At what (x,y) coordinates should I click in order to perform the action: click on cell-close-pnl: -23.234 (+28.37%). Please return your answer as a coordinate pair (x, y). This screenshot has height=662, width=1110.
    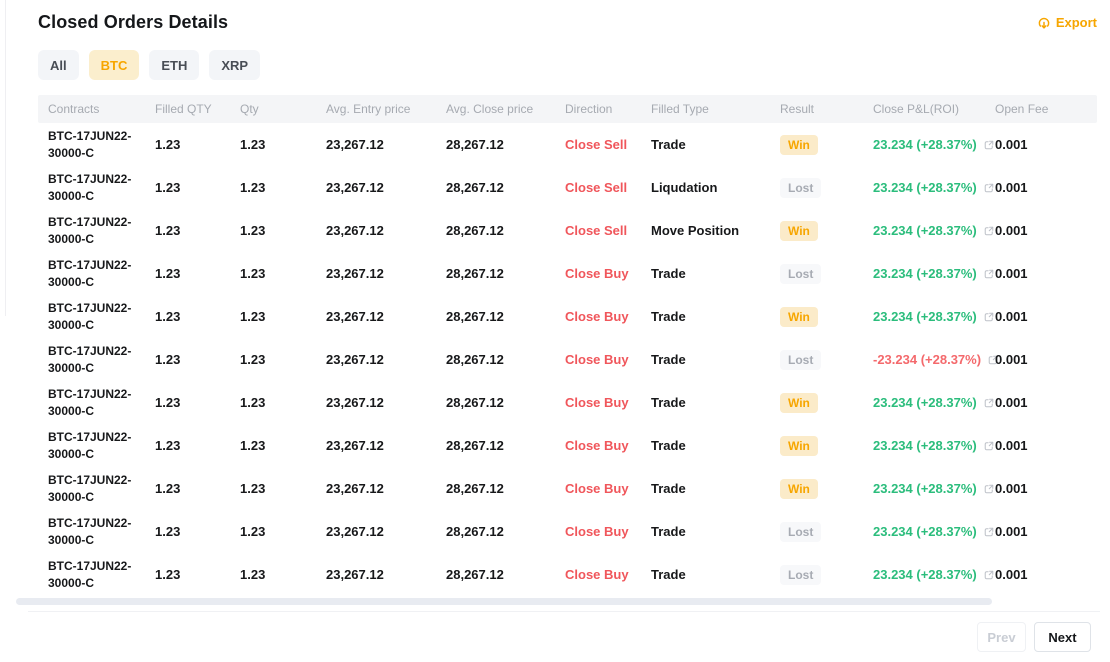
    Looking at the image, I should click on (935, 359).